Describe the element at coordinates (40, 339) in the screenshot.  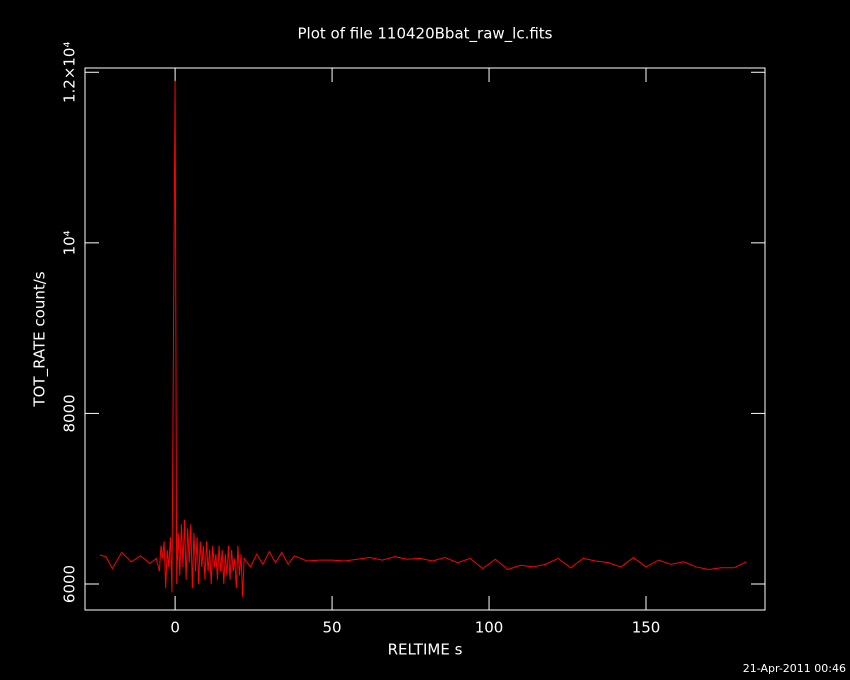
I see `y-axis-label: TOT_RATE count/s` at that location.